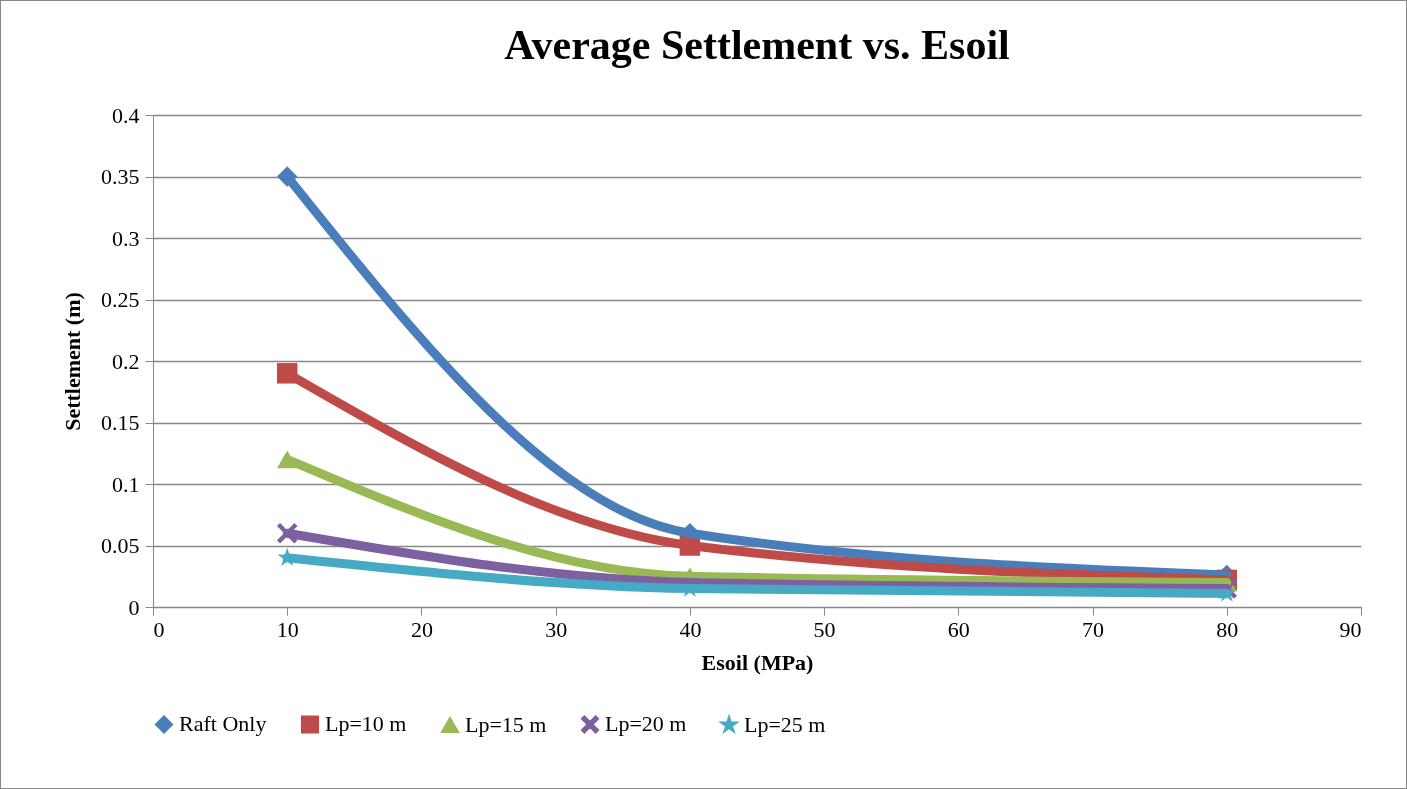  What do you see at coordinates (287, 629) in the screenshot?
I see `x-tick-label: 10` at bounding box center [287, 629].